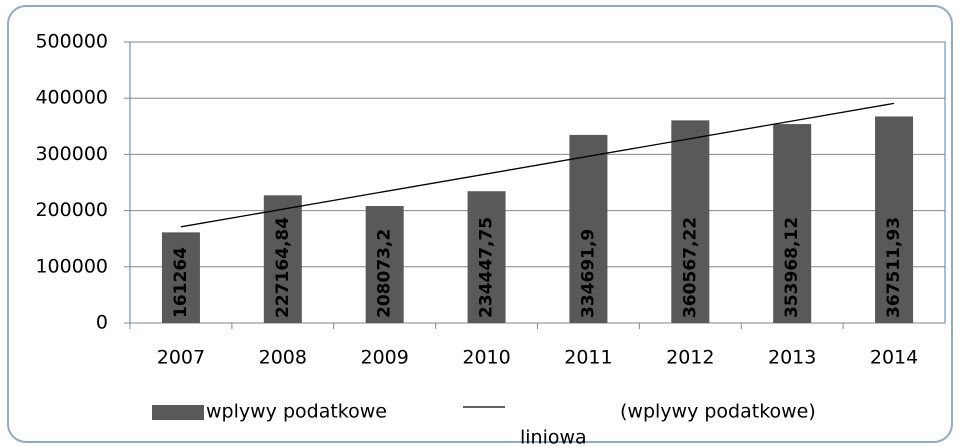  I want to click on data-label: 334691,9, so click(588, 273).